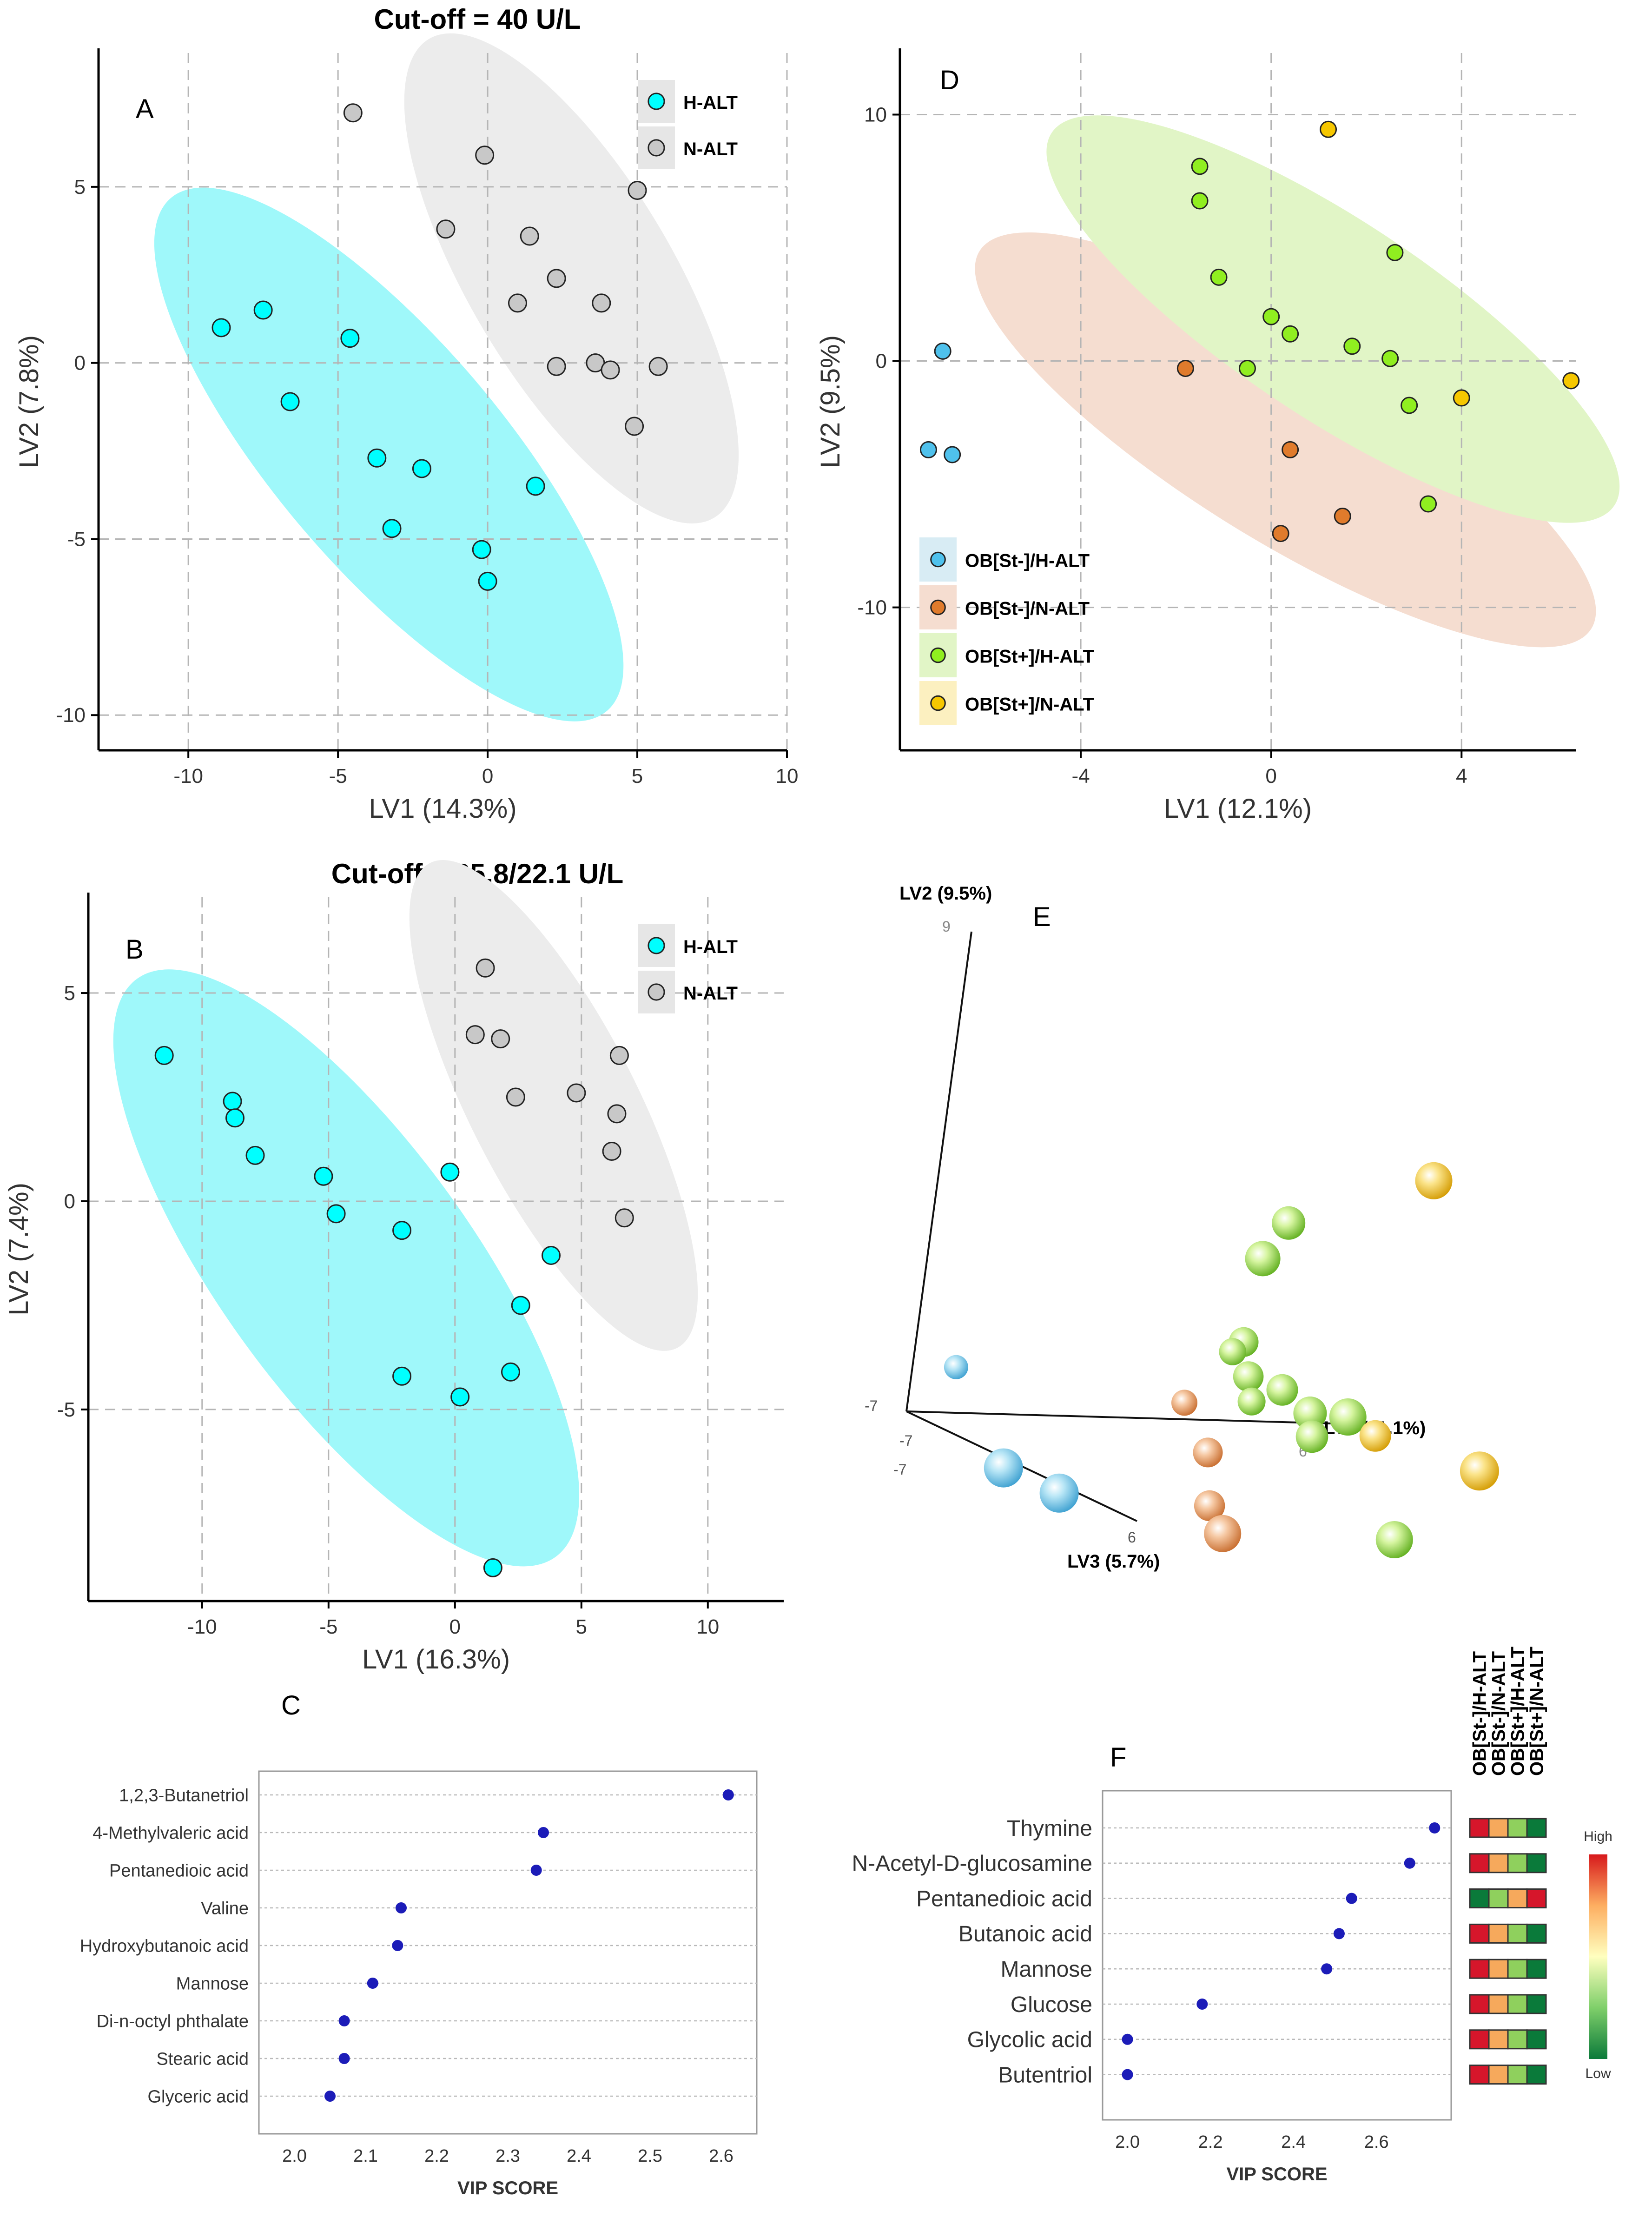 The image size is (1652, 2224). I want to click on metabolite-label: Thymine, so click(1049, 1828).